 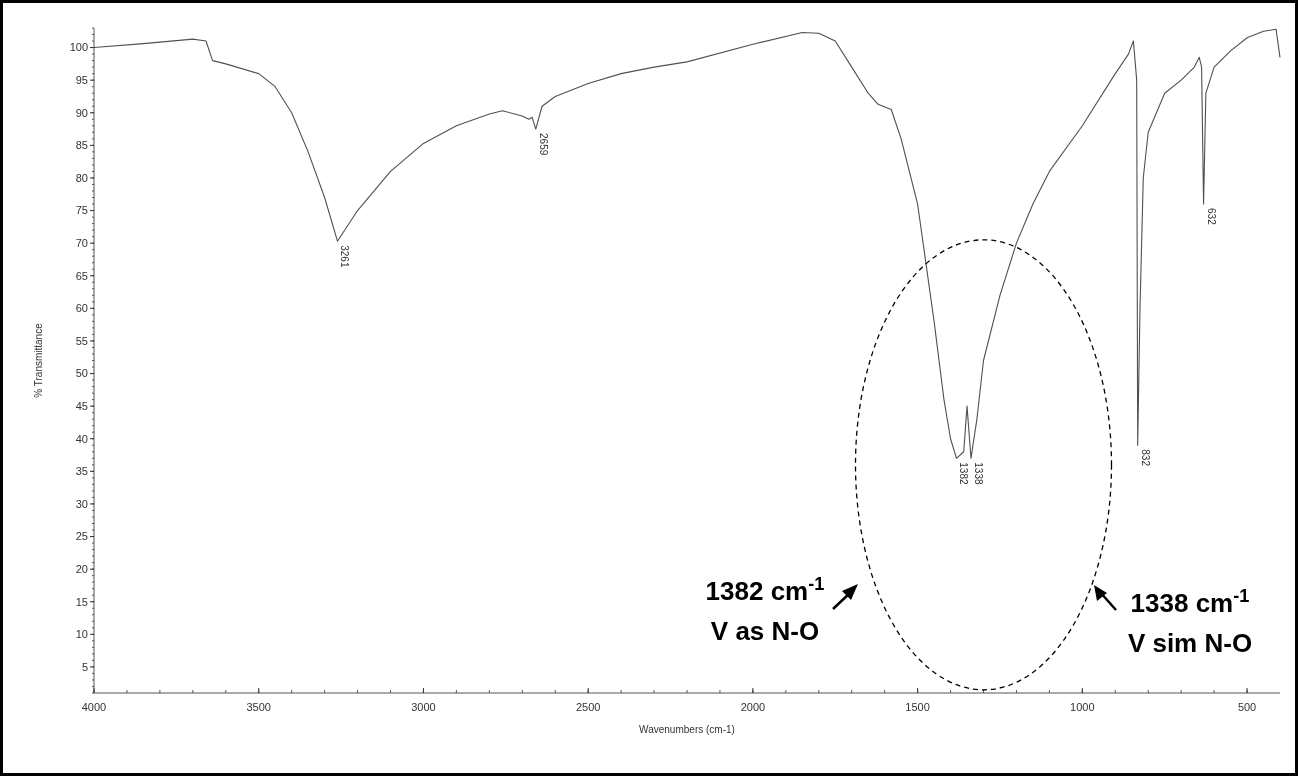 I want to click on y-tick-label: 10, so click(x=81, y=634).